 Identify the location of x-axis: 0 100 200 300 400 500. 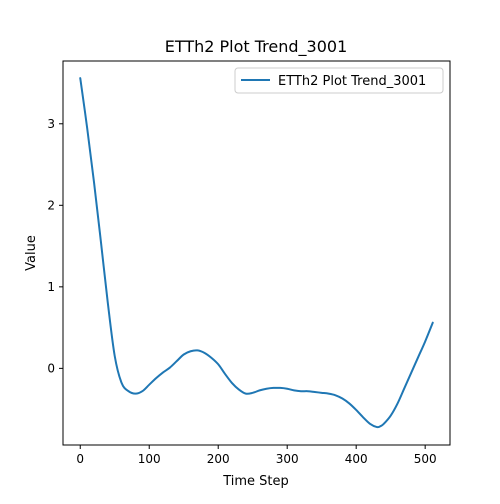
(256, 455).